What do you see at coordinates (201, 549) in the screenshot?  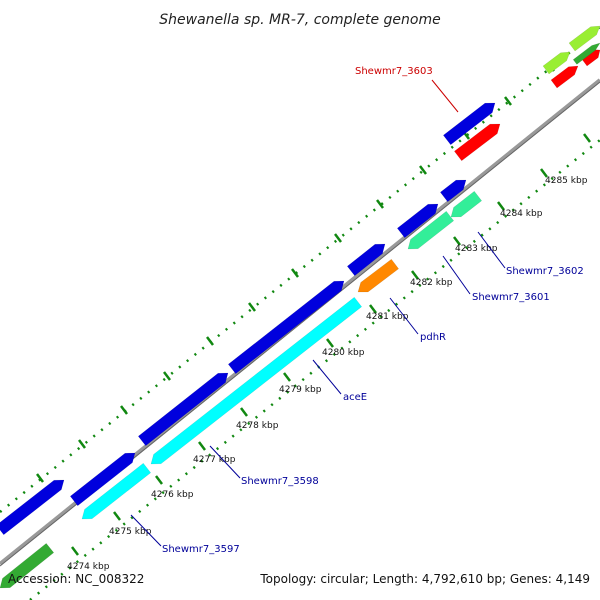 I see `gene-label-6: Shewmr7_3597` at bounding box center [201, 549].